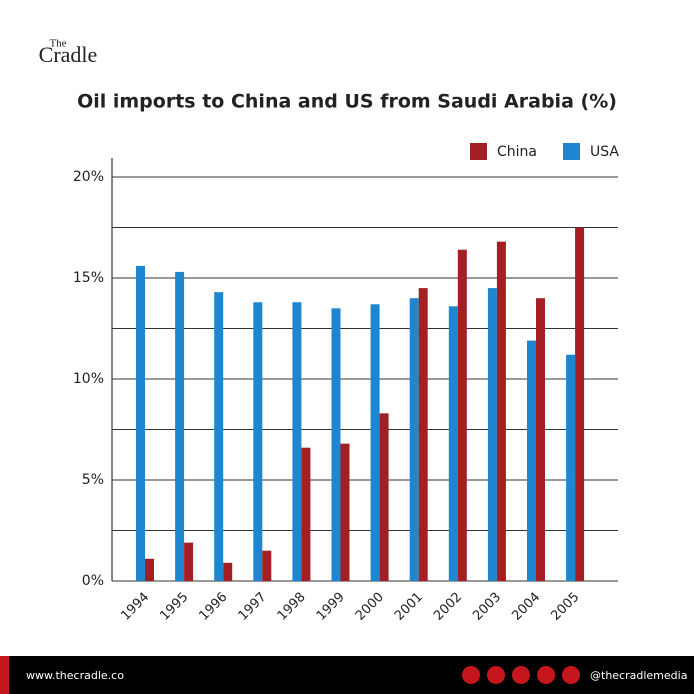 This screenshot has width=694, height=694. Describe the element at coordinates (604, 152) in the screenshot. I see `legend-label: USA` at that location.